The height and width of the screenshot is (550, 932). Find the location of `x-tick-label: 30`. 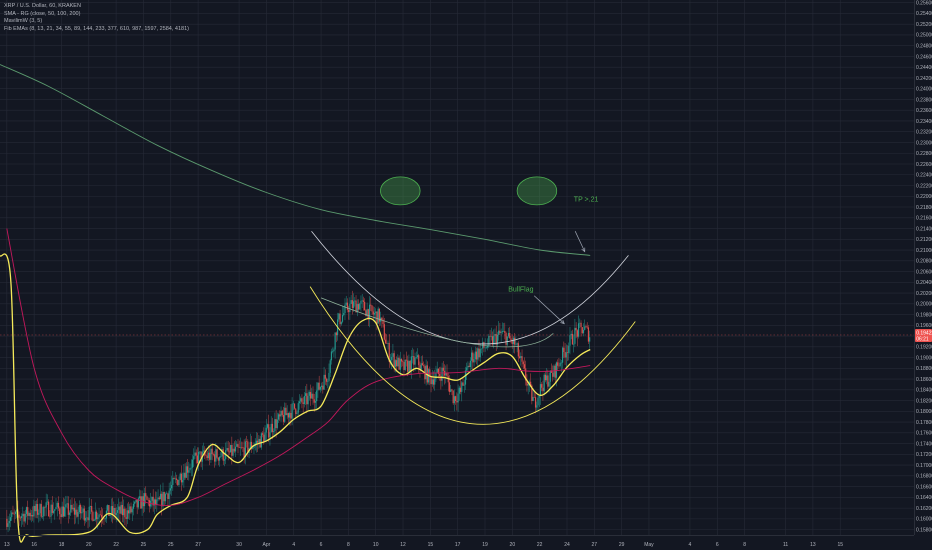

x-tick-label: 30 is located at coordinates (239, 545).